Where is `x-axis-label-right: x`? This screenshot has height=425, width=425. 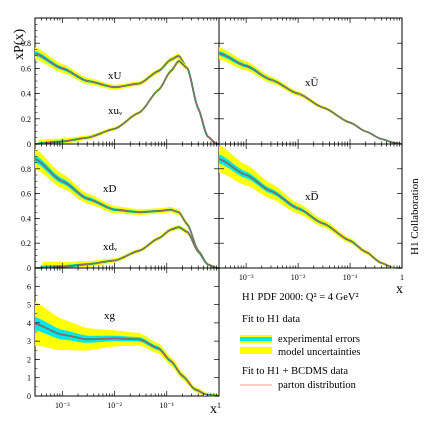
x-axis-label-right: x is located at coordinates (399, 289).